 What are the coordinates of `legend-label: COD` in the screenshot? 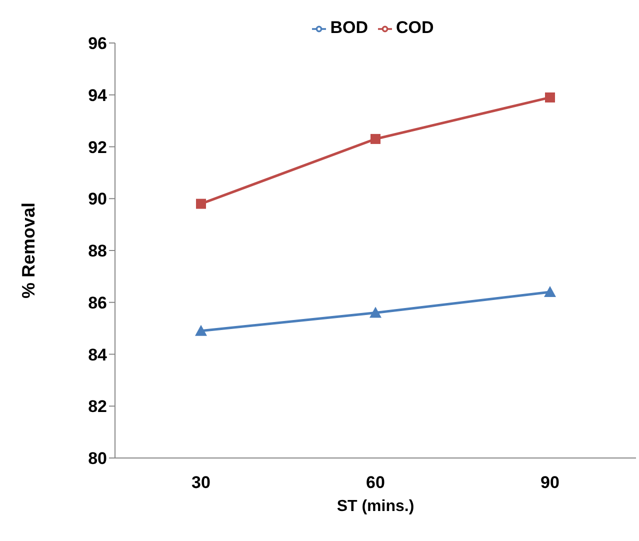 It's located at (415, 27).